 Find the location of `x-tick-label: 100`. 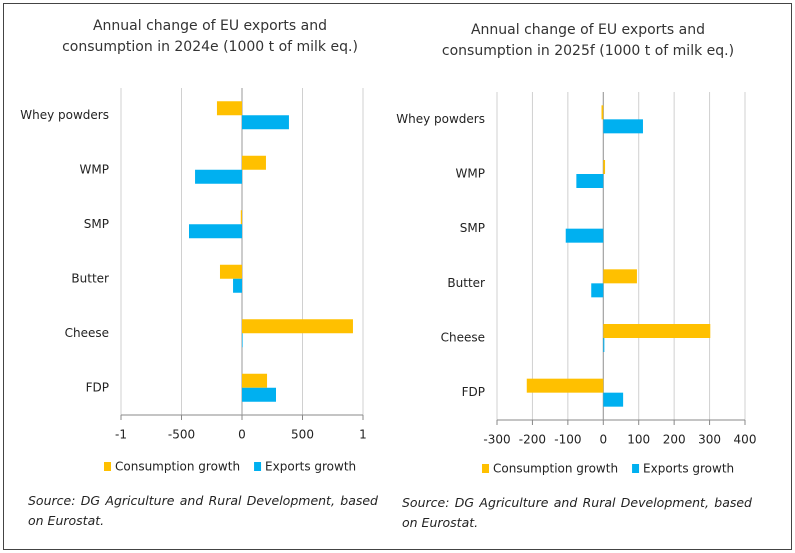

x-tick-label: 100 is located at coordinates (638, 440).